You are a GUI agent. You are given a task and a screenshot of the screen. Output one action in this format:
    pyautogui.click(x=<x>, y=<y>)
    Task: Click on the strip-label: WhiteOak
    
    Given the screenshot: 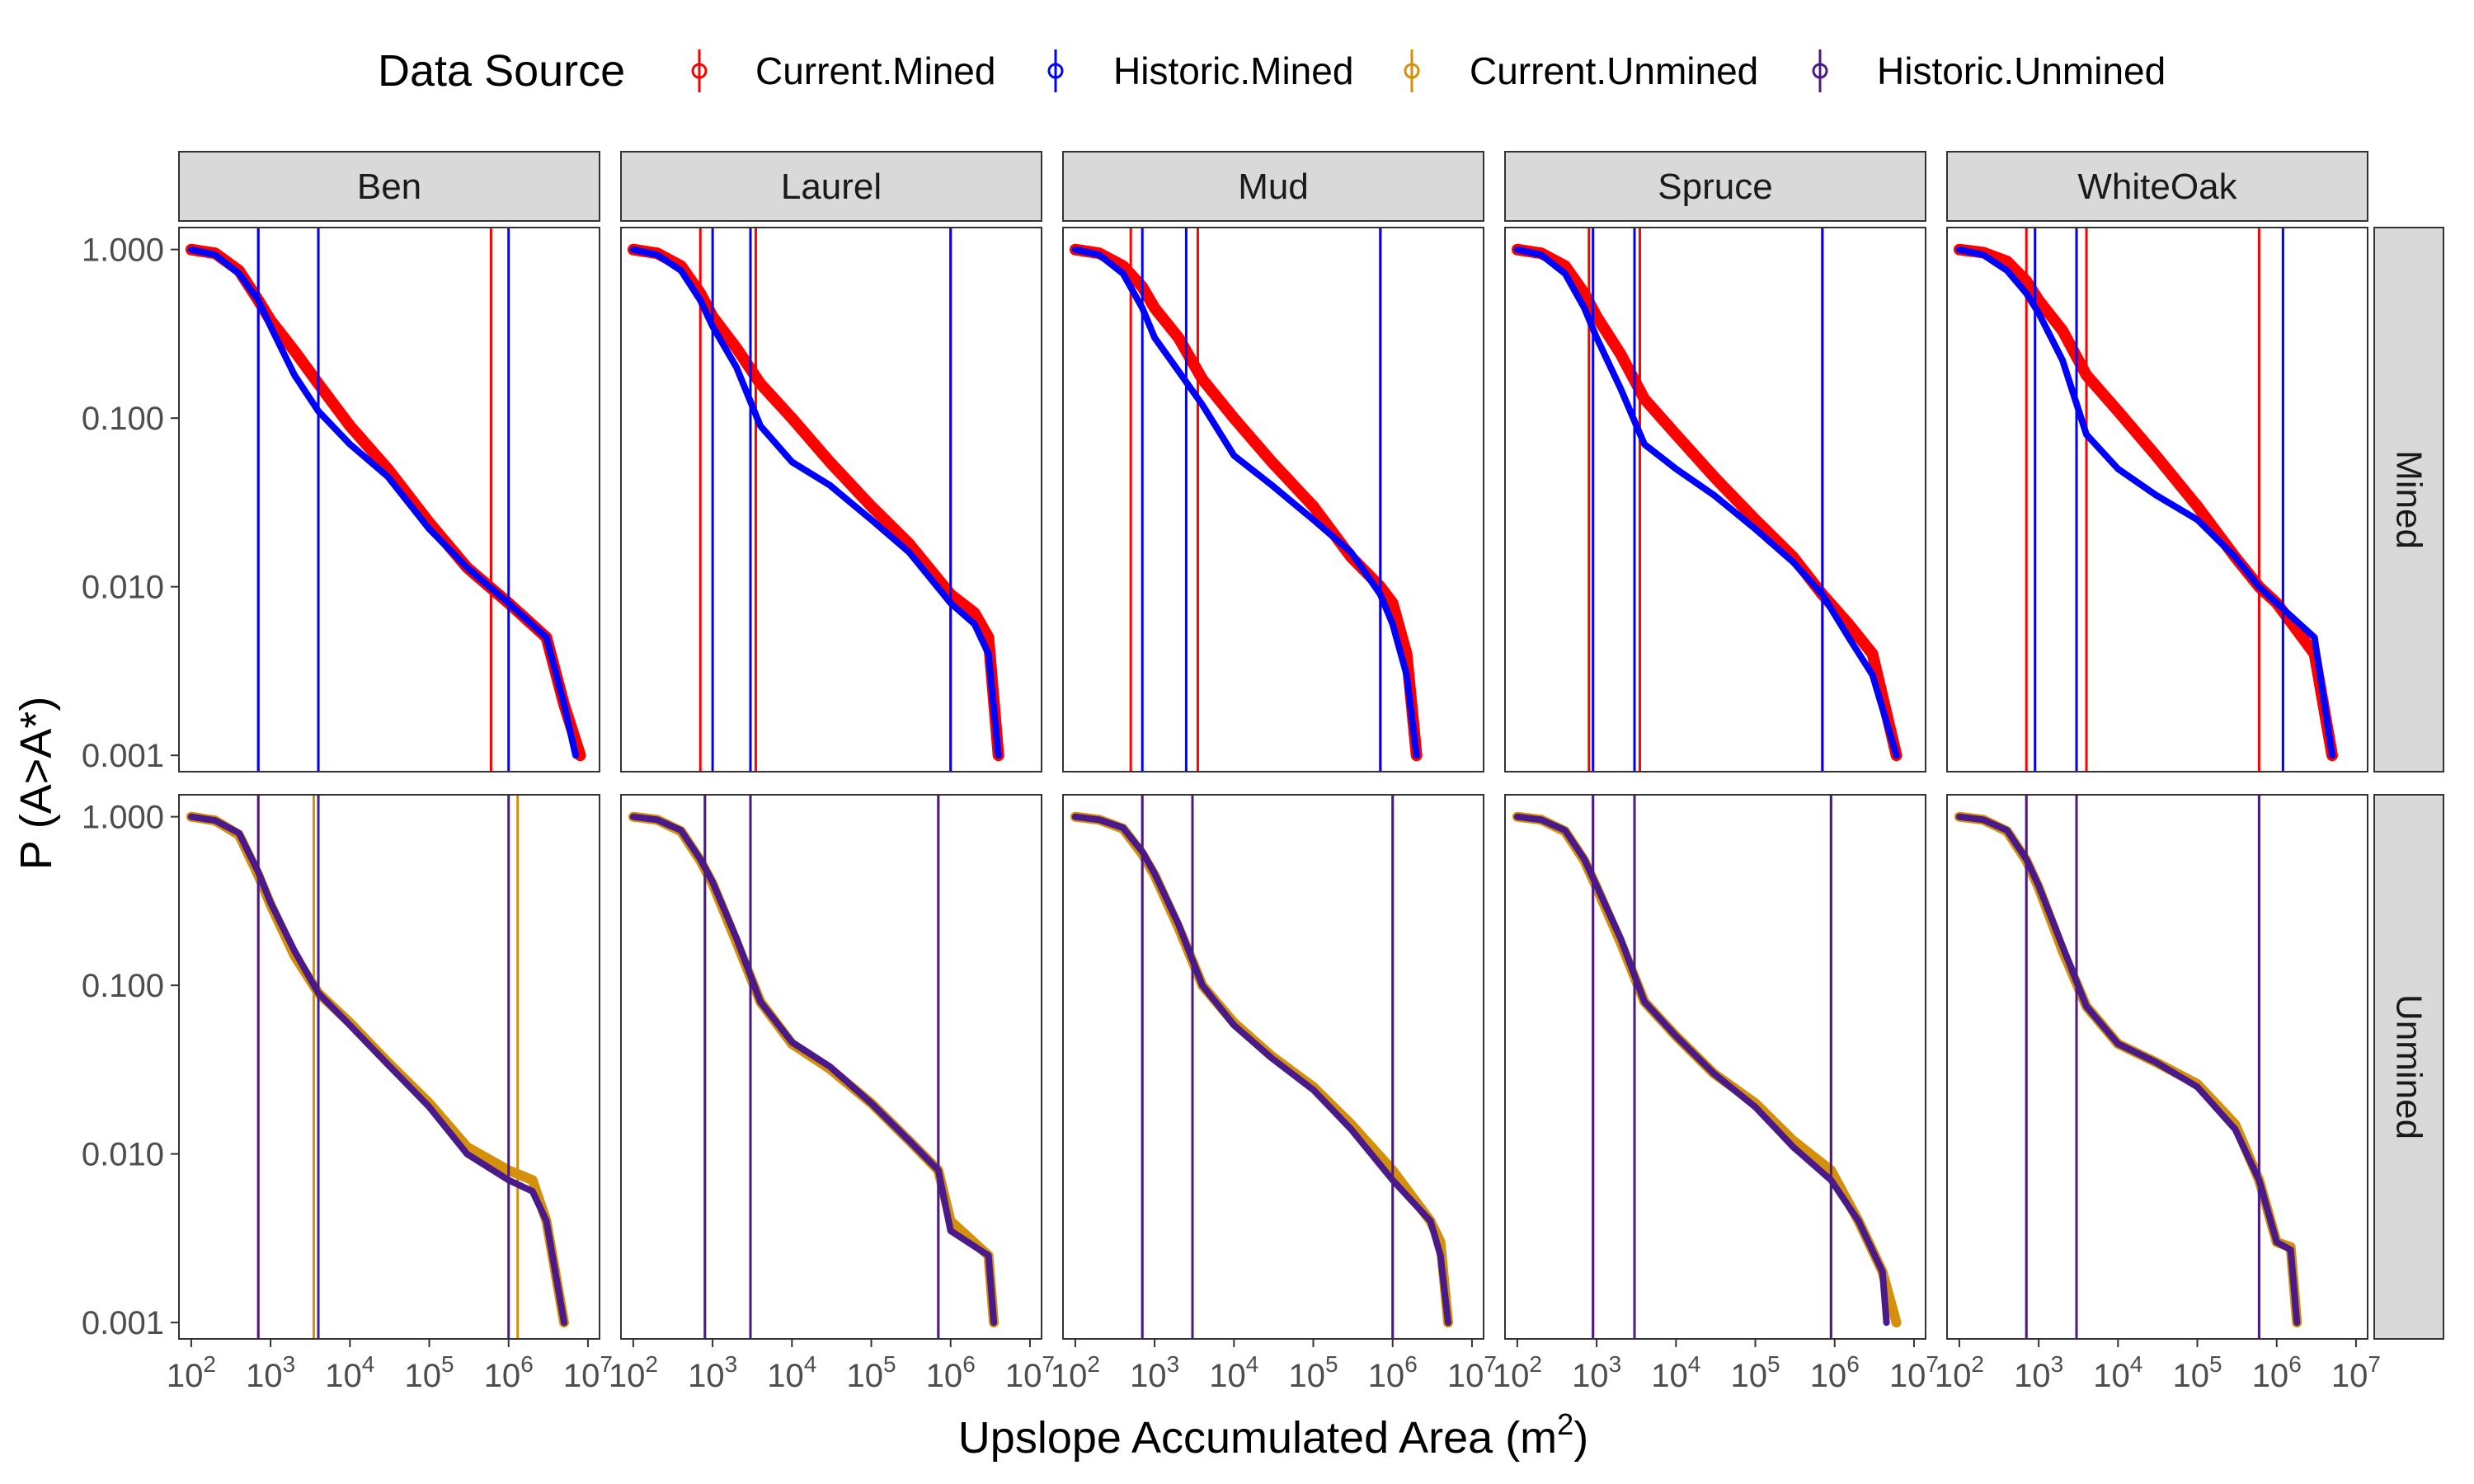 What is the action you would take?
    pyautogui.click(x=2157, y=187)
    